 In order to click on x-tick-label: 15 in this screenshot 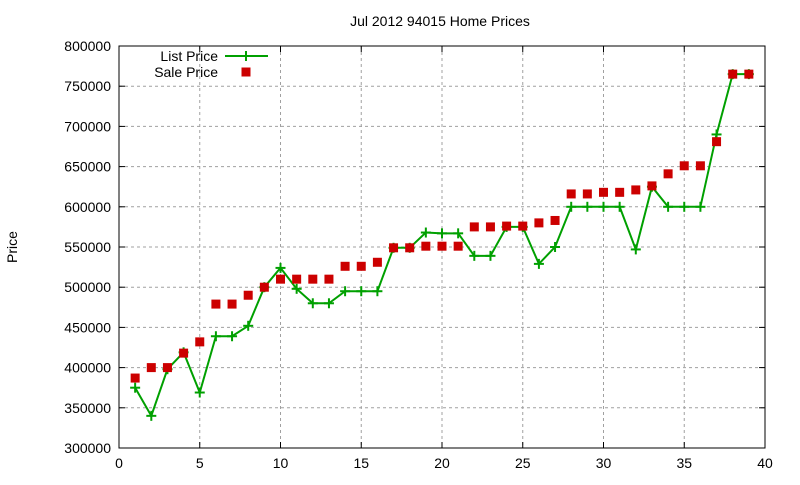, I will do `click(361, 463)`.